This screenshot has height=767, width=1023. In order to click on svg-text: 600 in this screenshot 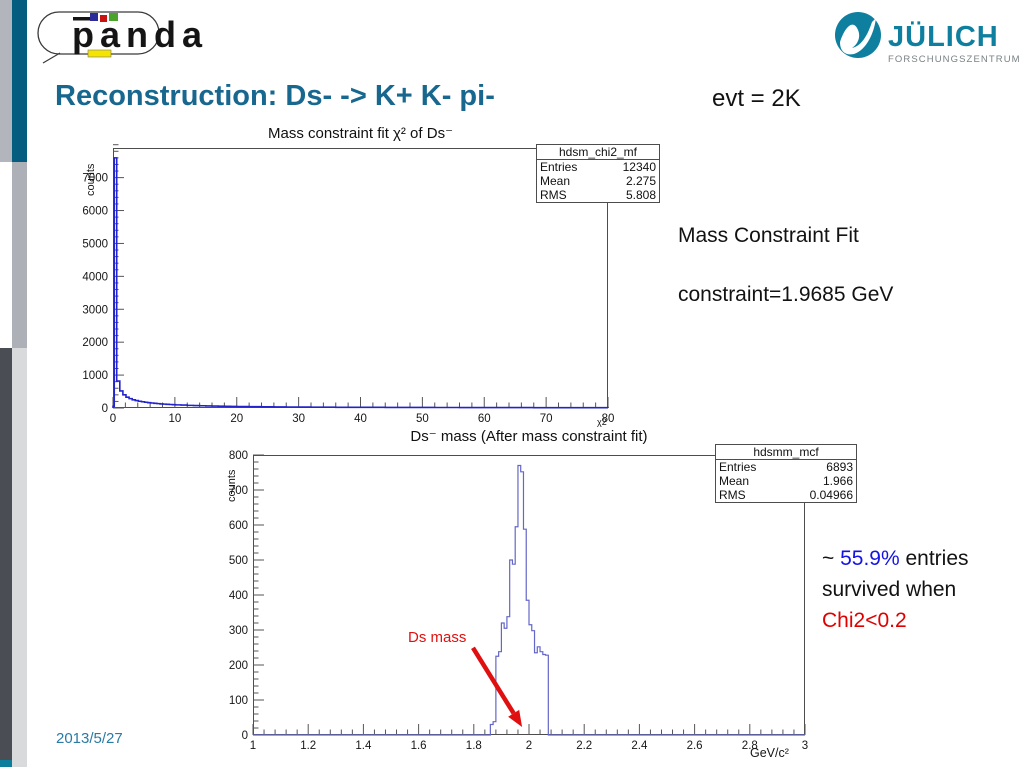, I will do `click(238, 526)`.